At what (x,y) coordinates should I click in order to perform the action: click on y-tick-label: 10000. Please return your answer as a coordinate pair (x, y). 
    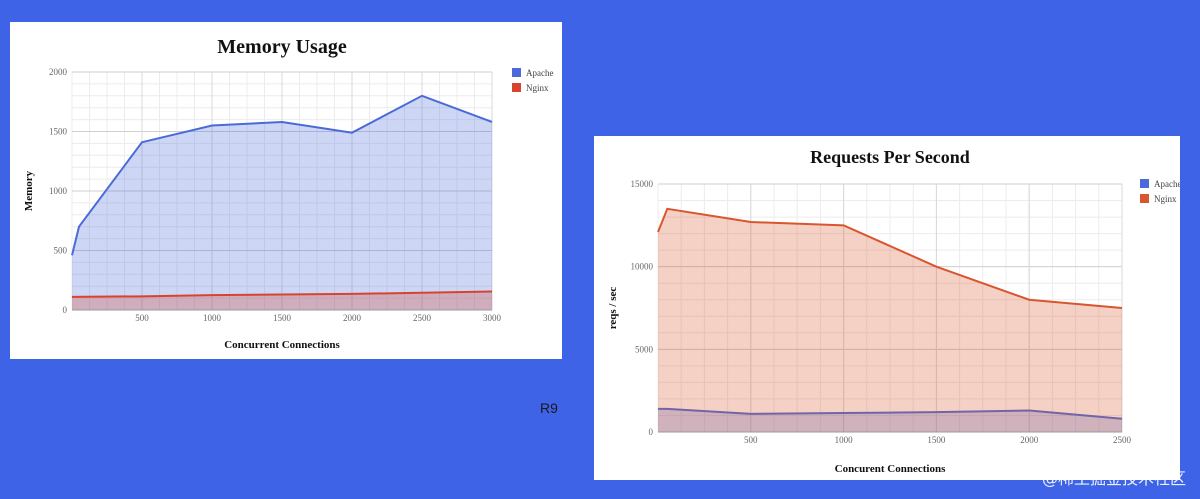
    Looking at the image, I should click on (642, 267).